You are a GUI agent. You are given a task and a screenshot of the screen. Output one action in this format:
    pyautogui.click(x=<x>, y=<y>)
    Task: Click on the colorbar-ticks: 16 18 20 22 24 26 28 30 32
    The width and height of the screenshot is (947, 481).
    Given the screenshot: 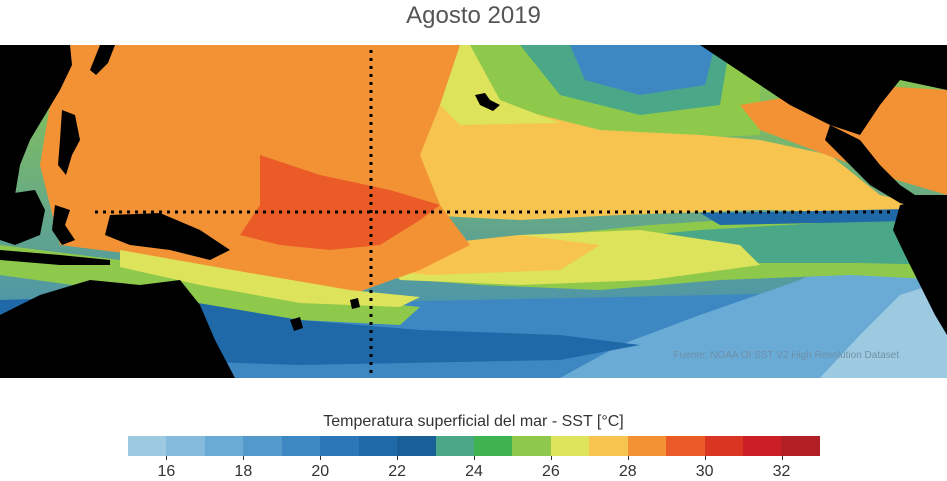 What is the action you would take?
    pyautogui.click(x=474, y=468)
    